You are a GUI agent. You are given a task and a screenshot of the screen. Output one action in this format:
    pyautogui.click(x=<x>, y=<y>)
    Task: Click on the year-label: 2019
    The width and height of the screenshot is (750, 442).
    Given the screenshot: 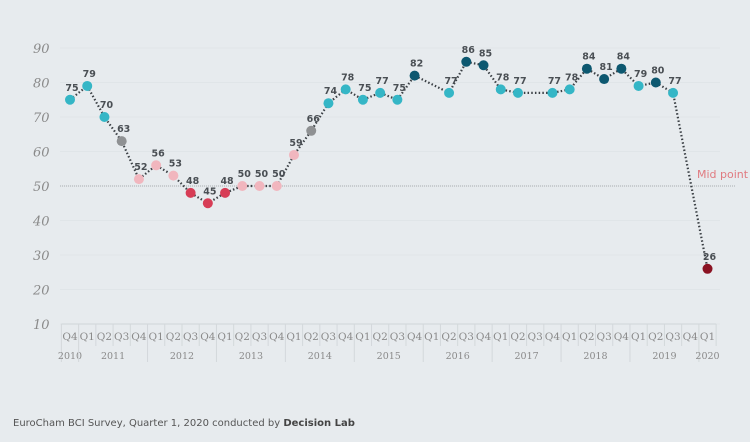 What is the action you would take?
    pyautogui.click(x=664, y=356)
    